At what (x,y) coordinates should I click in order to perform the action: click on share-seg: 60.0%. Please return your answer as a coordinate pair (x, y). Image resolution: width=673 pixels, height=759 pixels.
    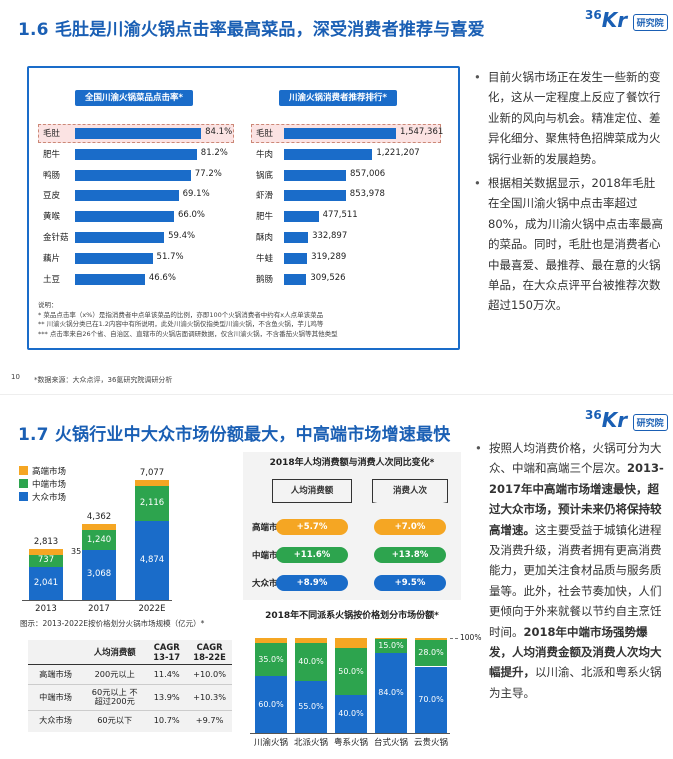
    Looking at the image, I should click on (271, 704).